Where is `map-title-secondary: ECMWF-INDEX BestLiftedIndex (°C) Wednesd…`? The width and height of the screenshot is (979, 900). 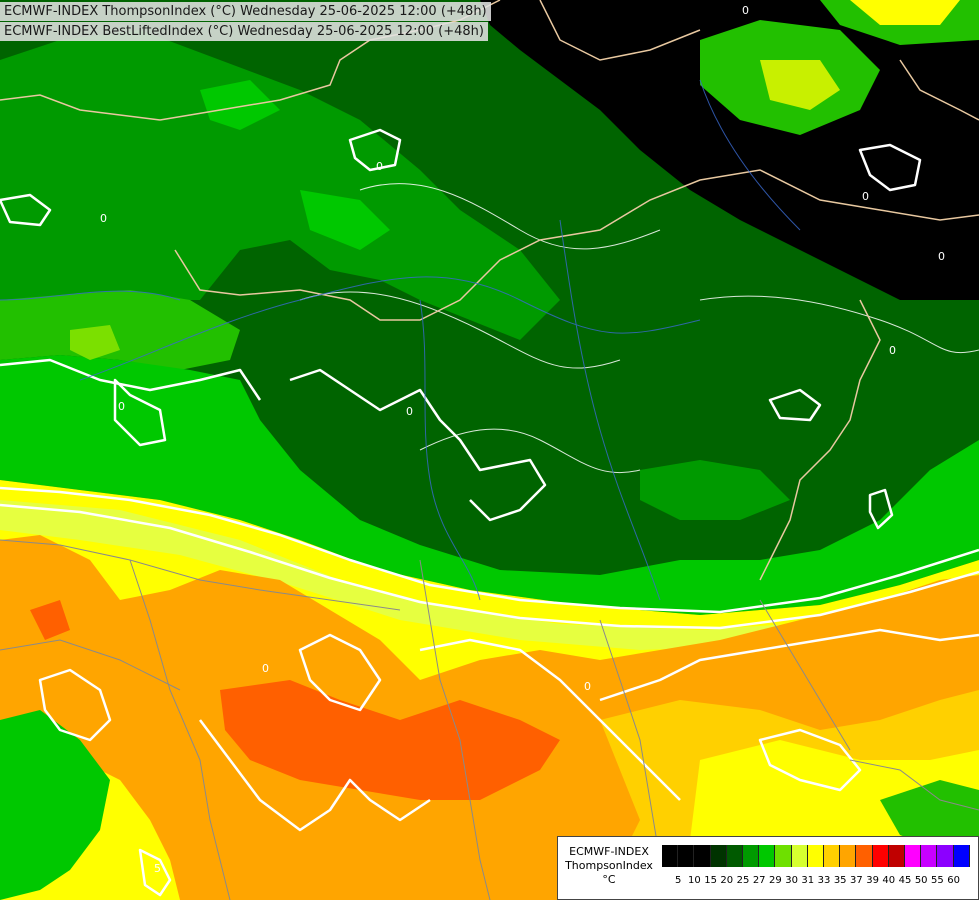
map-title-secondary: ECMWF-INDEX BestLiftedIndex (°C) Wednesd… is located at coordinates (244, 31).